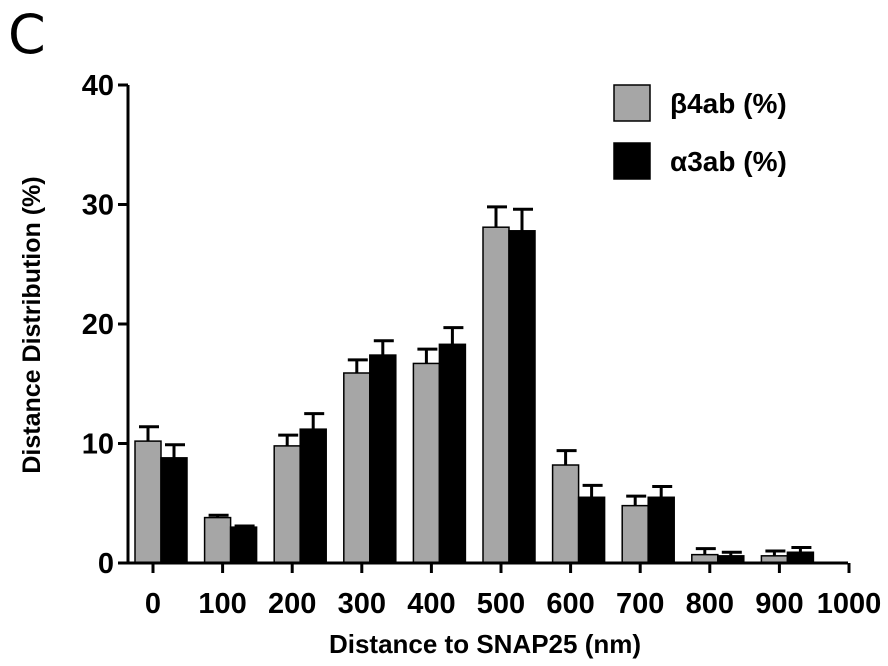 The height and width of the screenshot is (666, 888). Describe the element at coordinates (153, 604) in the screenshot. I see `x-tick-label-0: 0` at that location.